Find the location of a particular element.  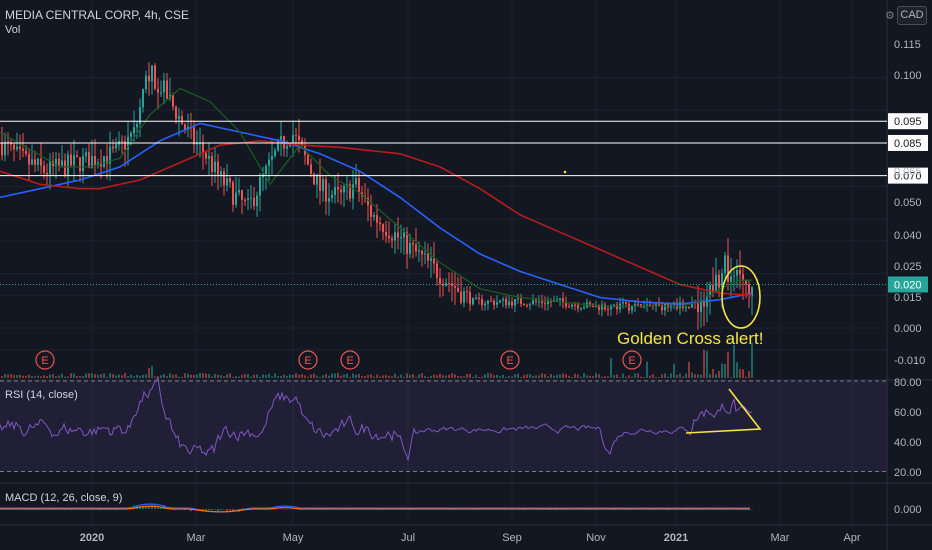

earnings-marker-icon is located at coordinates (632, 360).